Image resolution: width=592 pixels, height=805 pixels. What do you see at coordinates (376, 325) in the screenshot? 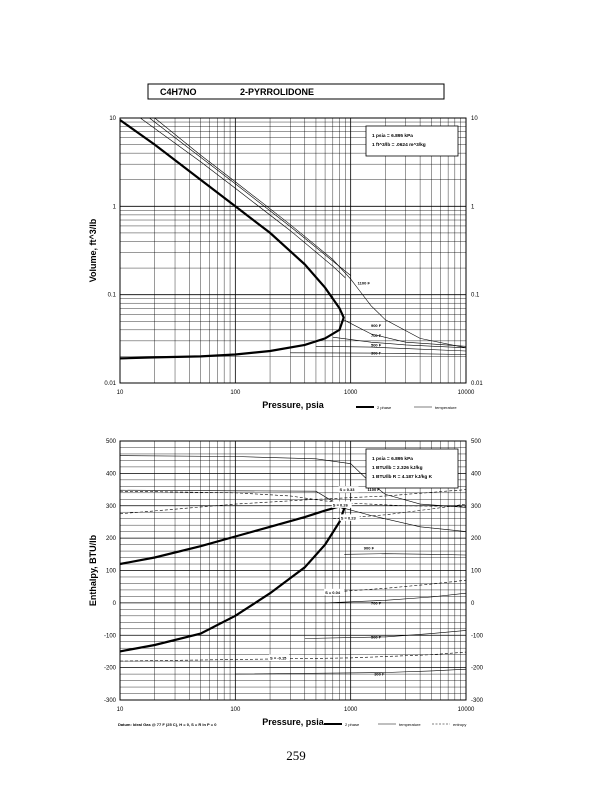
I see `chart1-isotherm-label: 900 F` at bounding box center [376, 325].